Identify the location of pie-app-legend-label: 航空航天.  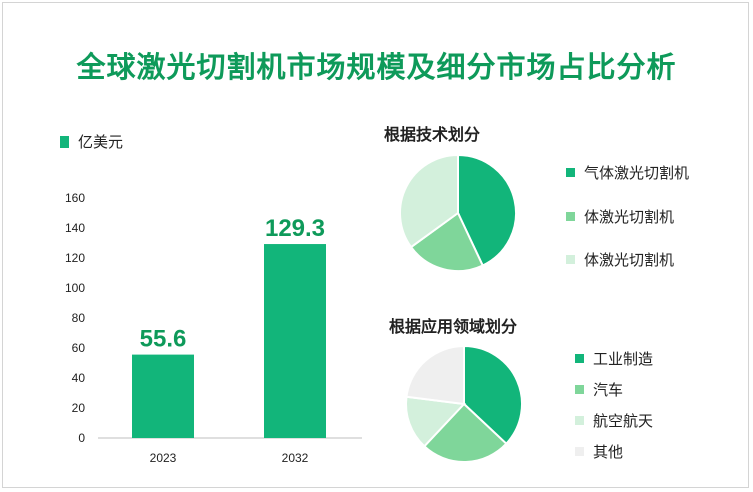
(623, 421).